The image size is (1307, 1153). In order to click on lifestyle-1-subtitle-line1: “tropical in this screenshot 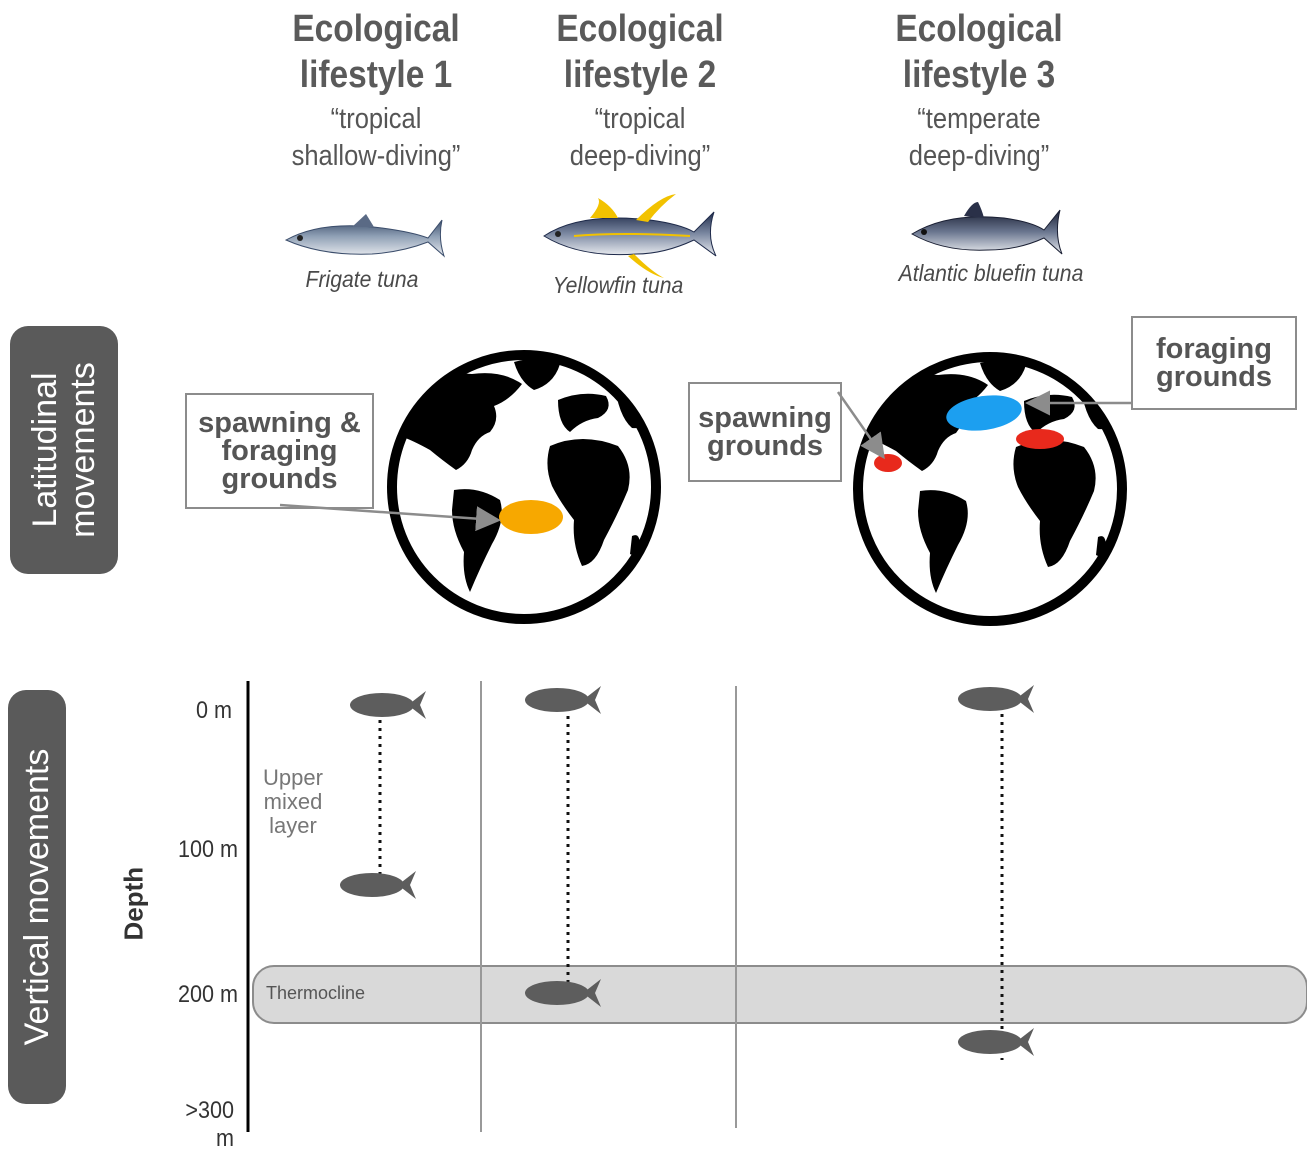, I will do `click(376, 119)`.